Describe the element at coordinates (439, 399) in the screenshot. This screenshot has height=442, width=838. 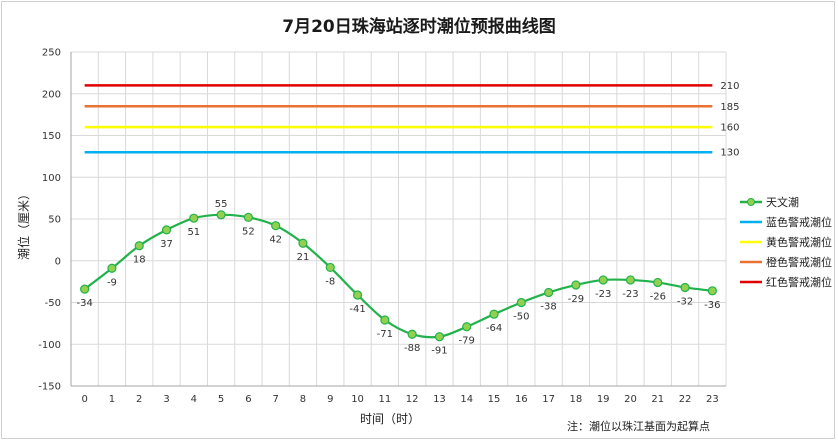
I see `x-tick-label: 13` at that location.